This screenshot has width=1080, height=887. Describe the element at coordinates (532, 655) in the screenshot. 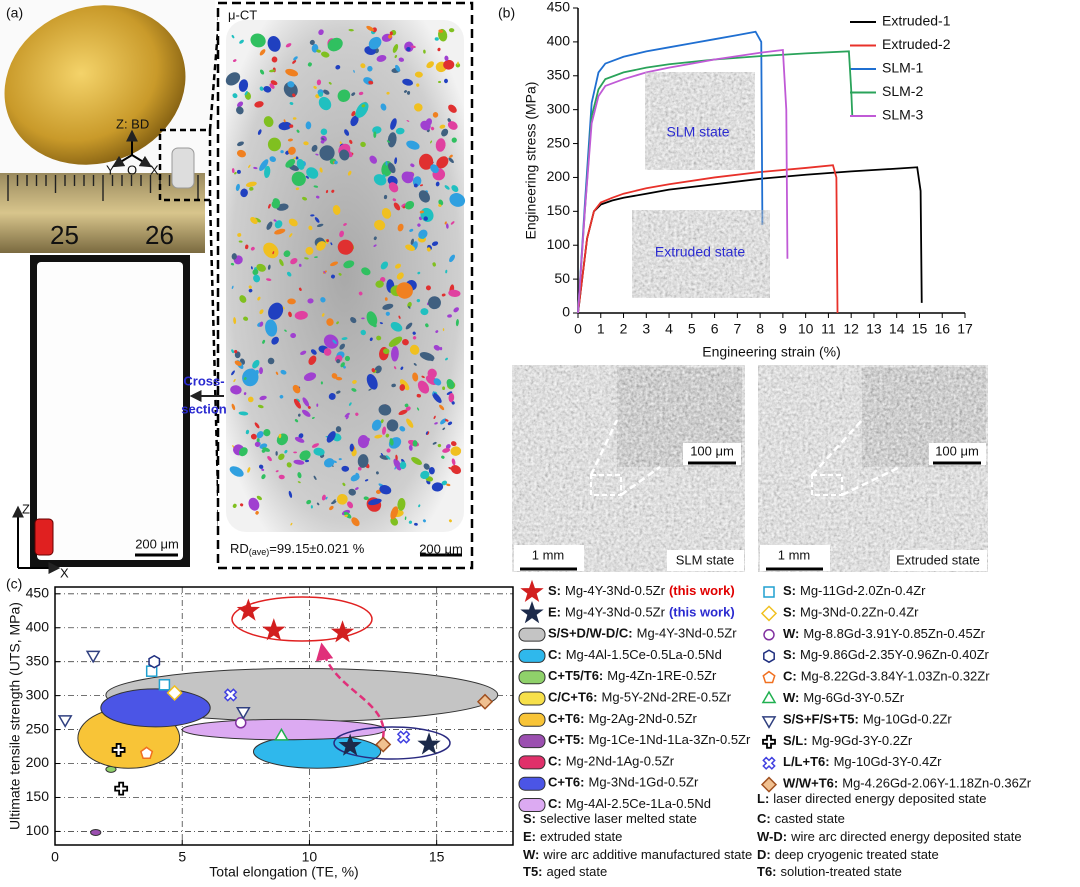

I see `legend-swatch` at that location.